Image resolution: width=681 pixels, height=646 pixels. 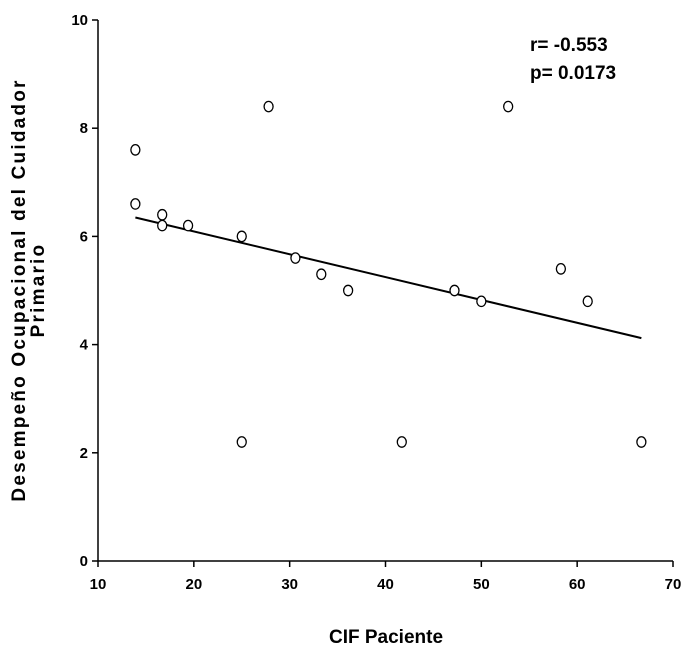 I want to click on x-tick-label: 50, so click(x=481, y=584).